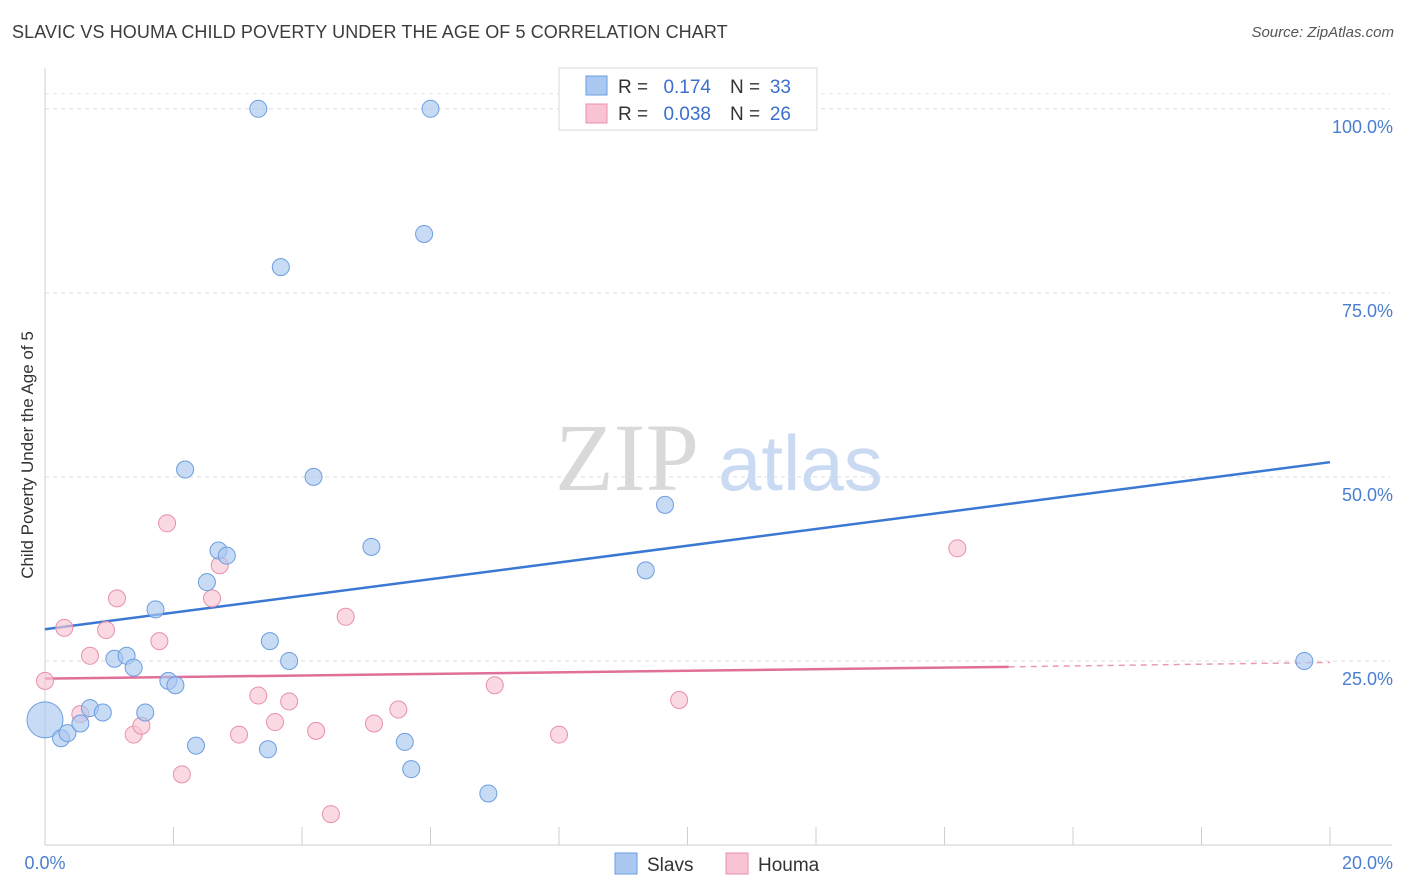  What do you see at coordinates (1367, 495) in the screenshot?
I see `y-tick-label-1: 50.0%` at bounding box center [1367, 495].